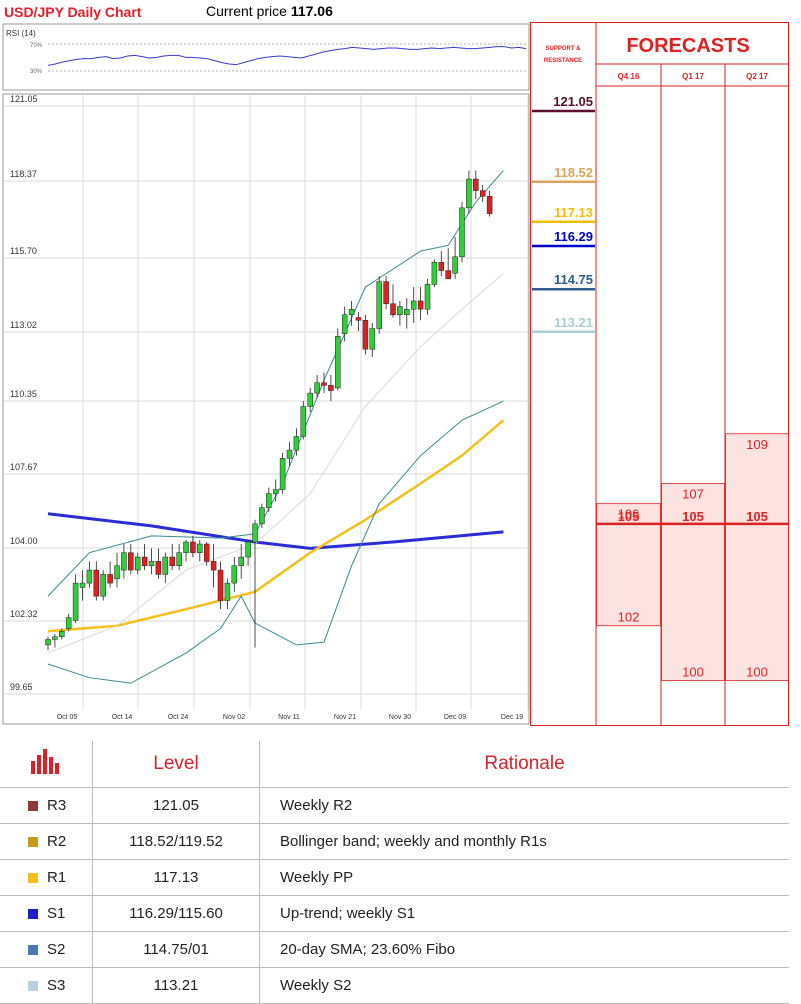 This screenshot has height=1004, width=801. What do you see at coordinates (524, 841) in the screenshot?
I see `level-rationale: Bollinger band; weekly and monthly R1s` at bounding box center [524, 841].